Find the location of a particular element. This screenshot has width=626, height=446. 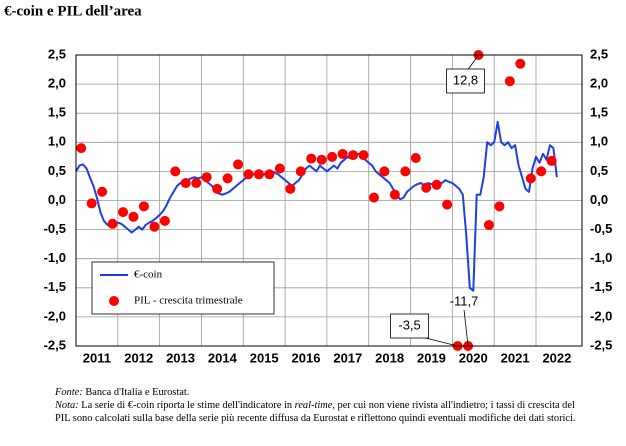

y2-tick-label: -1,5 is located at coordinates (601, 286).